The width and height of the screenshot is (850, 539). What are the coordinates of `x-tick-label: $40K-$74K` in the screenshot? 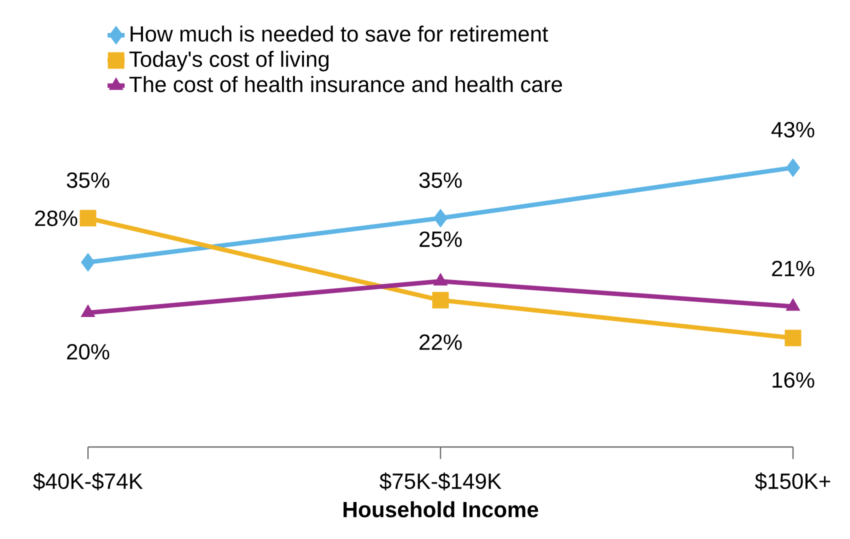 It's located at (88, 481).